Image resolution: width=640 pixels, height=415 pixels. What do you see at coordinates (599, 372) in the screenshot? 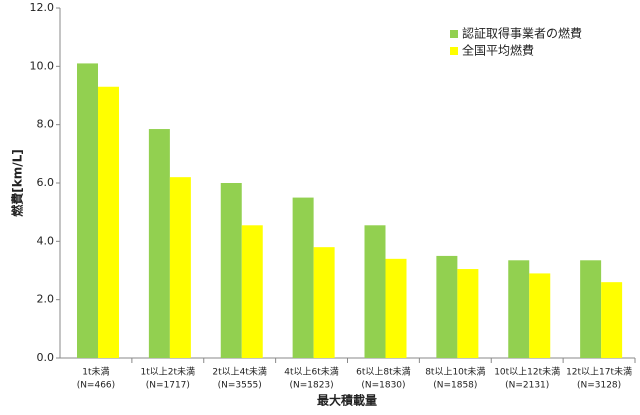
I see `x-tick-label: 12t以上17t未満` at bounding box center [599, 372].